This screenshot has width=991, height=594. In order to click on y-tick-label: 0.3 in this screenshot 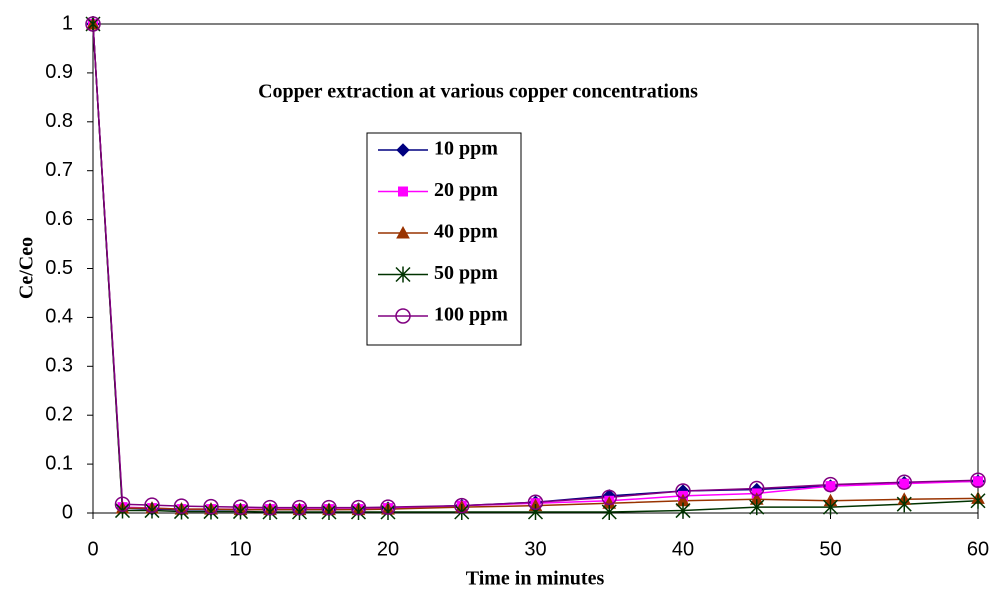, I will do `click(59, 366)`.